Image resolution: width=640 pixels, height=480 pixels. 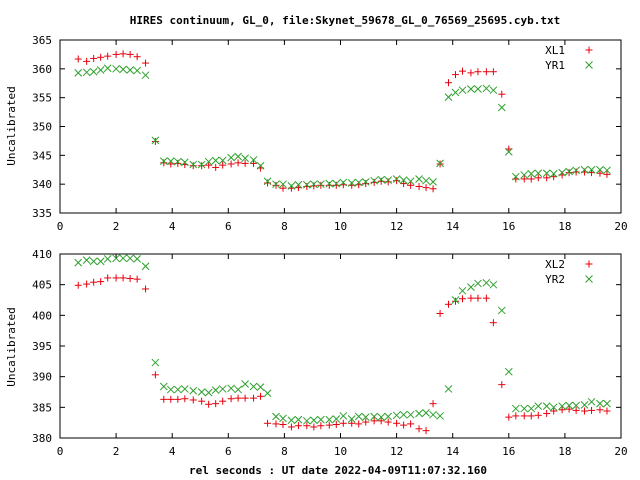 What do you see at coordinates (11, 346) in the screenshot?
I see `panel-bottom-ylabel: Uncalibrated` at bounding box center [11, 346].